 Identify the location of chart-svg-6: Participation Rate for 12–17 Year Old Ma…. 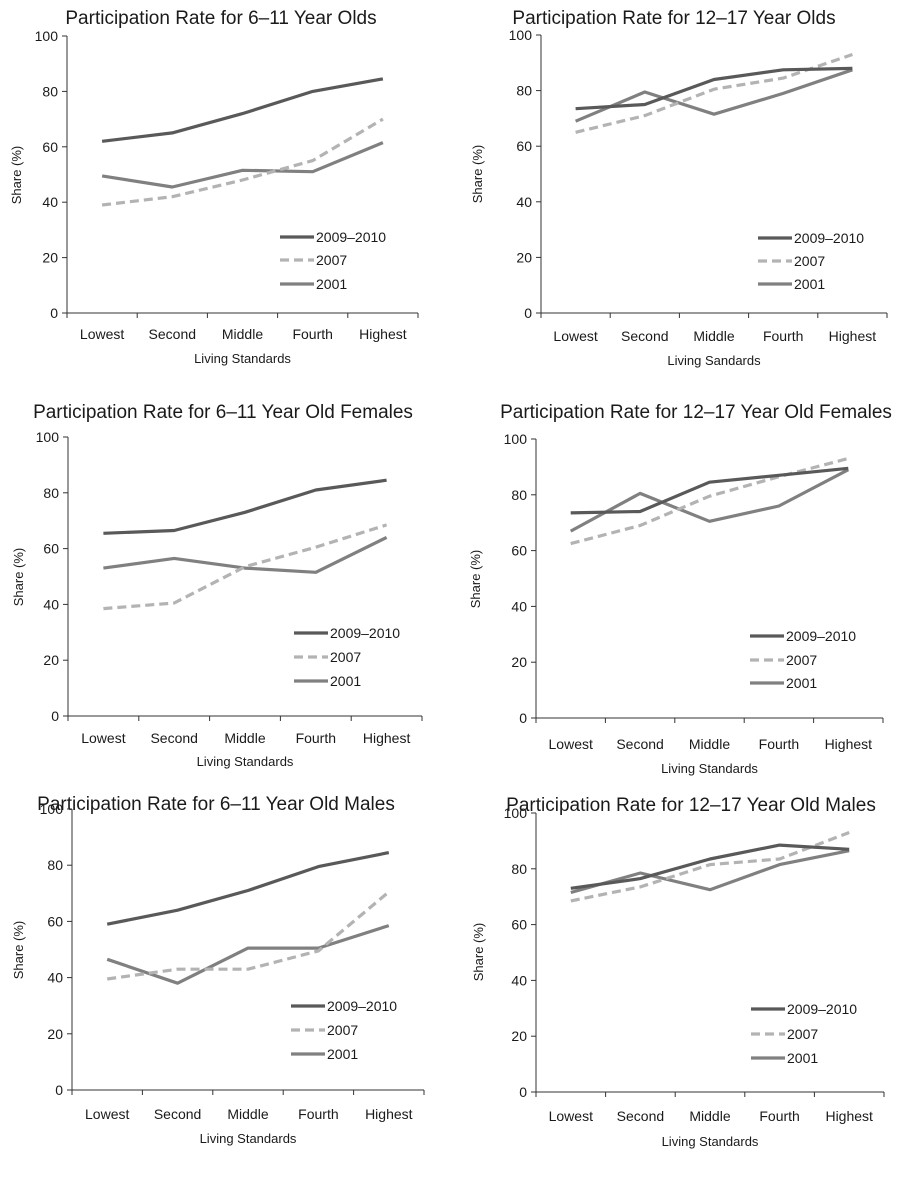
(678, 972).